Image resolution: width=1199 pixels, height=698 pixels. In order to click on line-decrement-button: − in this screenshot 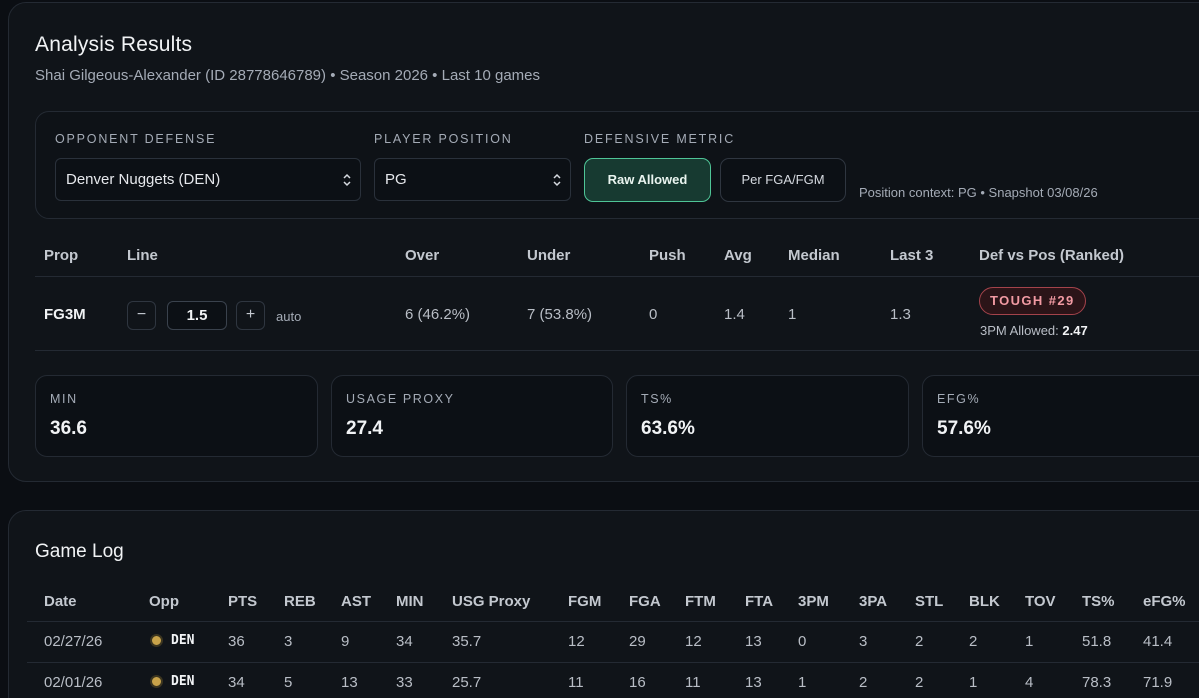, I will do `click(141, 315)`.